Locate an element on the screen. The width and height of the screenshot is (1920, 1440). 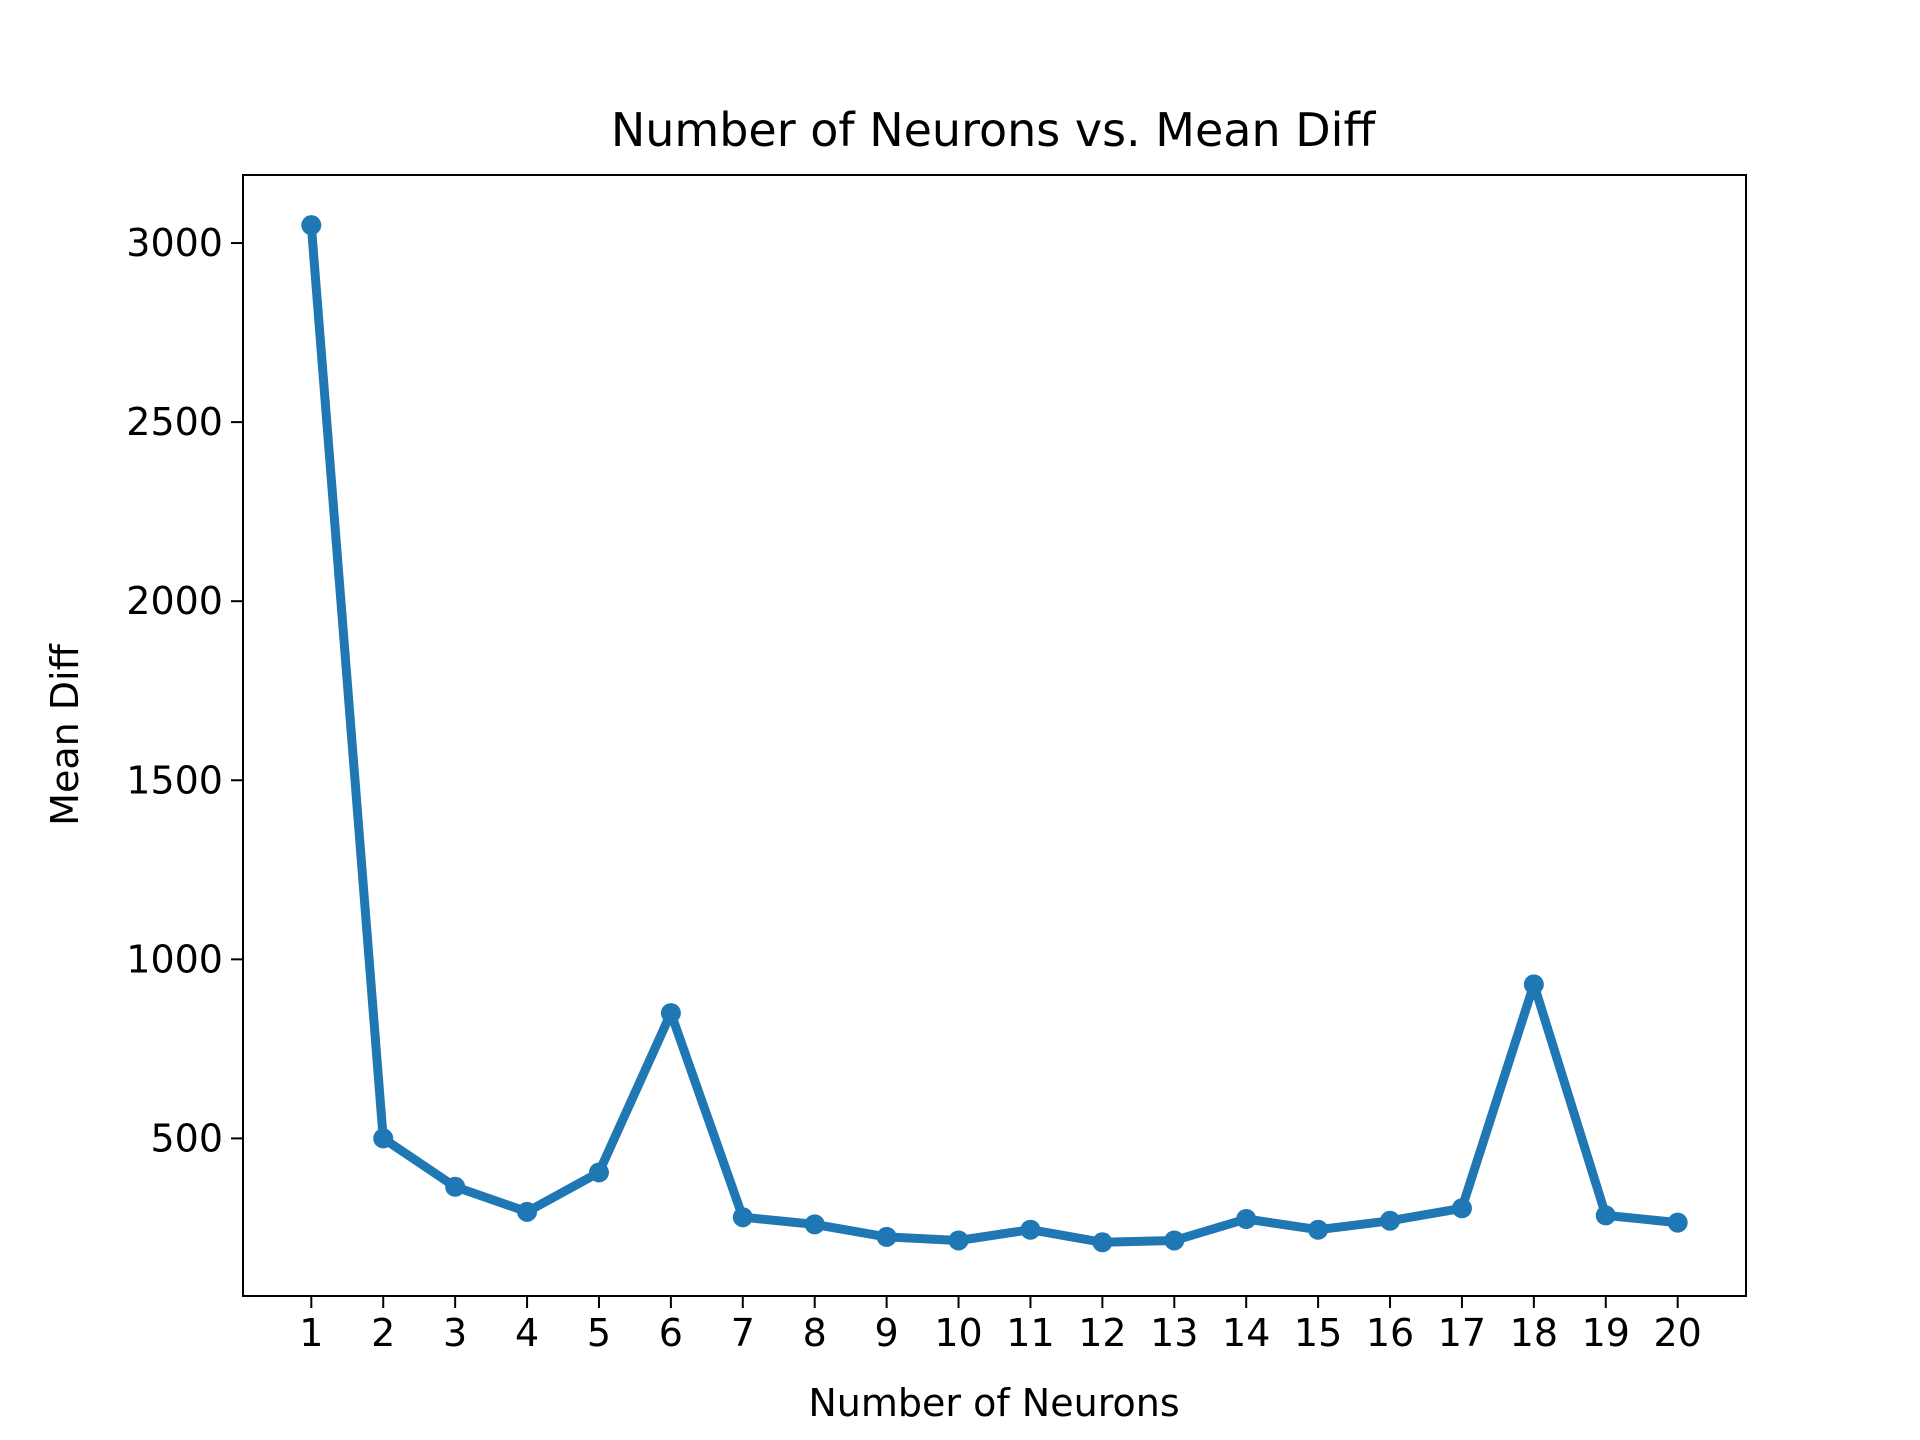
x-tick-label: 20 is located at coordinates (1678, 1333).